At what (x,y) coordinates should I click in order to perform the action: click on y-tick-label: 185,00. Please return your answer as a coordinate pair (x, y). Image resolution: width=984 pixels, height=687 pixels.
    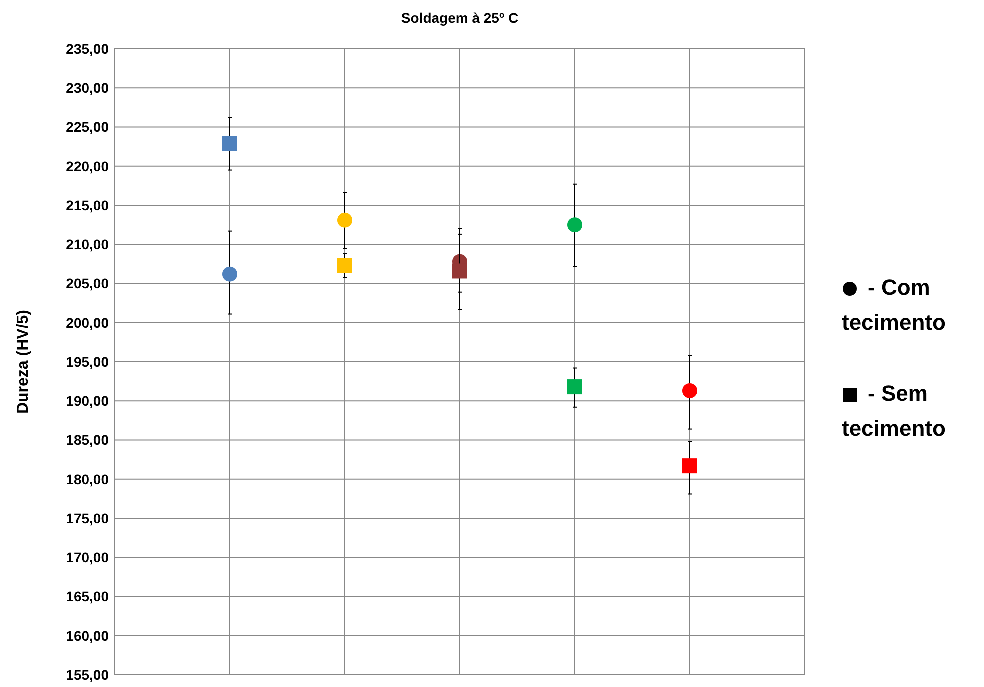
    Looking at the image, I should click on (88, 440).